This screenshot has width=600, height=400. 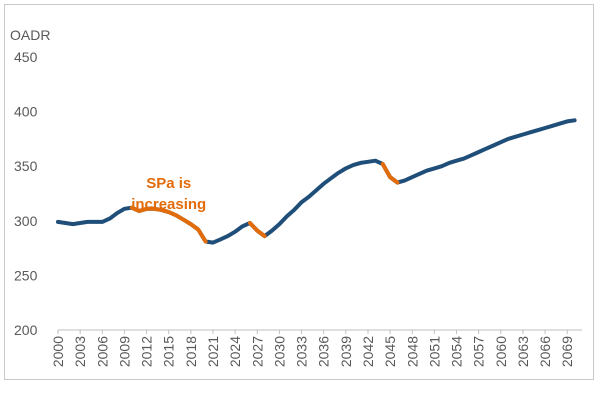 I want to click on x-tick-label: 2042, so click(x=368, y=351).